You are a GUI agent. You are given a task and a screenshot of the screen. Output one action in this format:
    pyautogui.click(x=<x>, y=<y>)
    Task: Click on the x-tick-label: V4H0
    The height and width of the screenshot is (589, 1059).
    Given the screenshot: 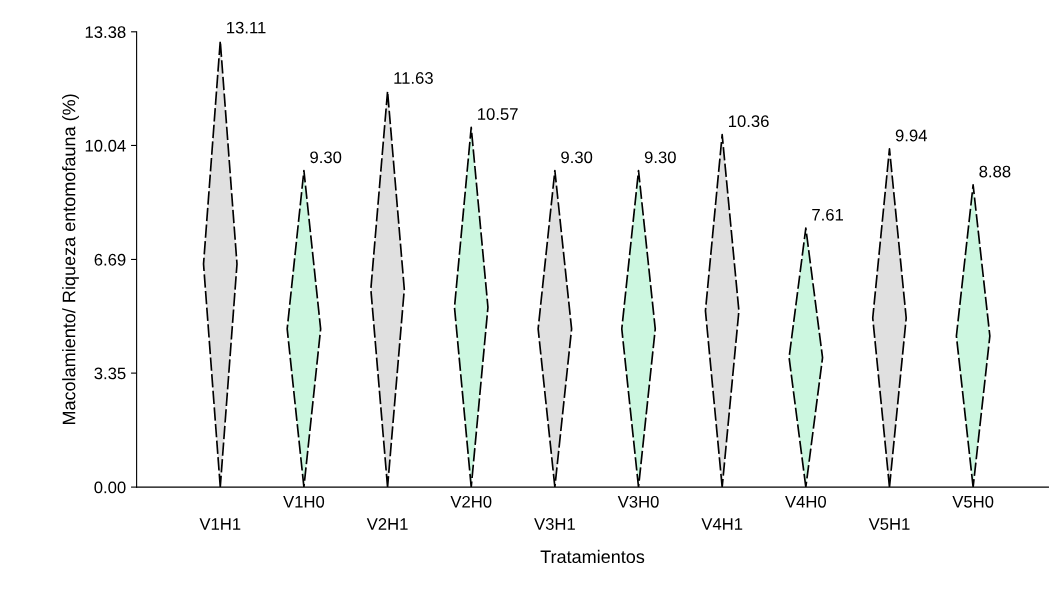 What is the action you would take?
    pyautogui.click(x=806, y=501)
    